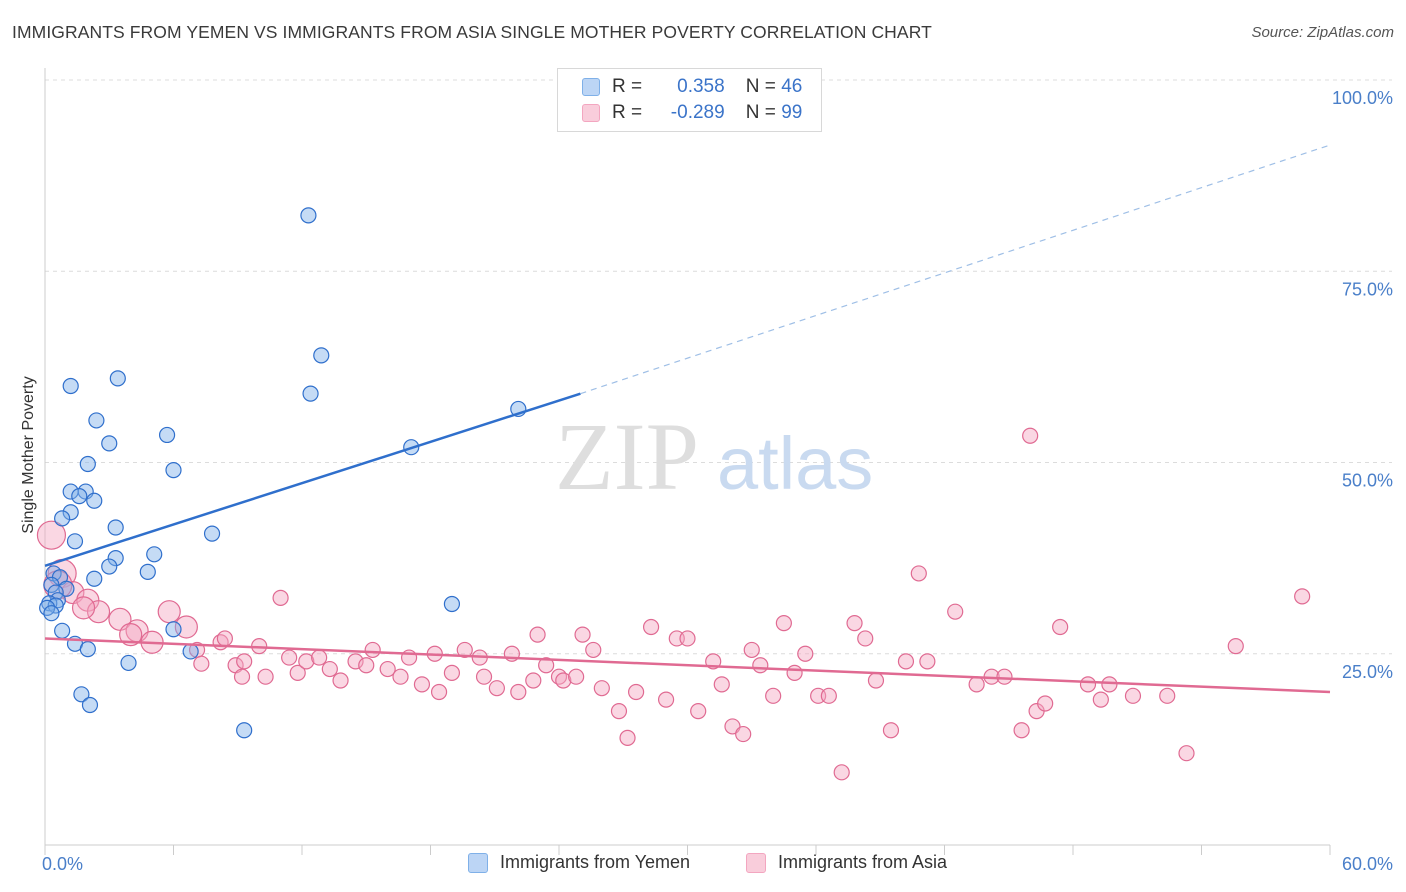 The height and width of the screenshot is (892, 1406). I want to click on correlation-legend: R = 0.358 N = 46 R = -0.289 N = 99, so click(689, 100).